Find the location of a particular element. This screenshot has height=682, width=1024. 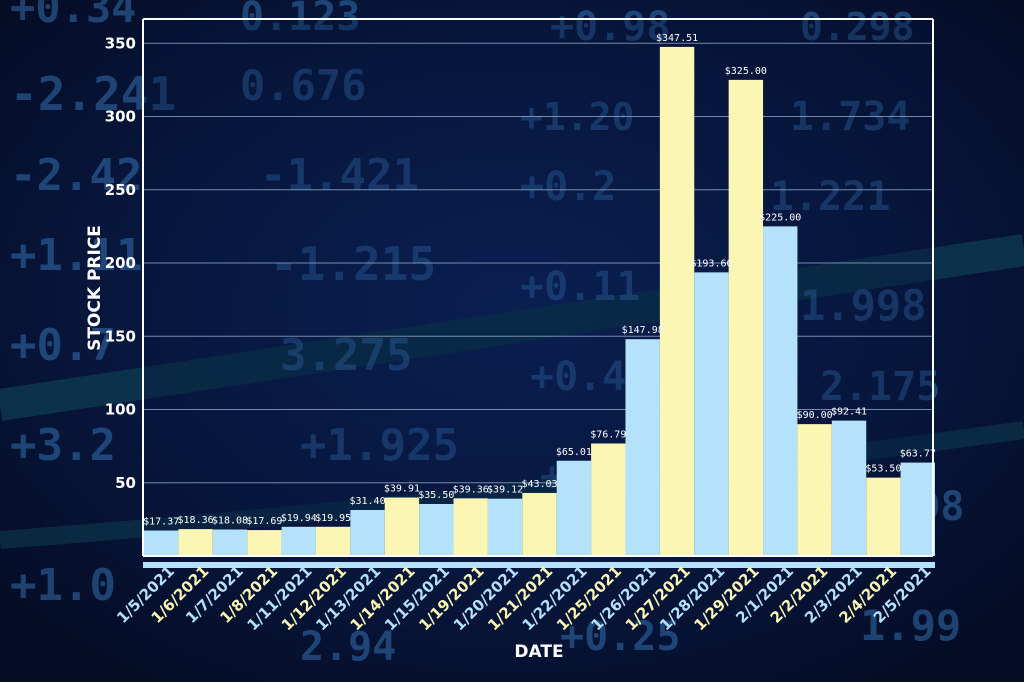

ticker-number: +0.11 is located at coordinates (580, 287).